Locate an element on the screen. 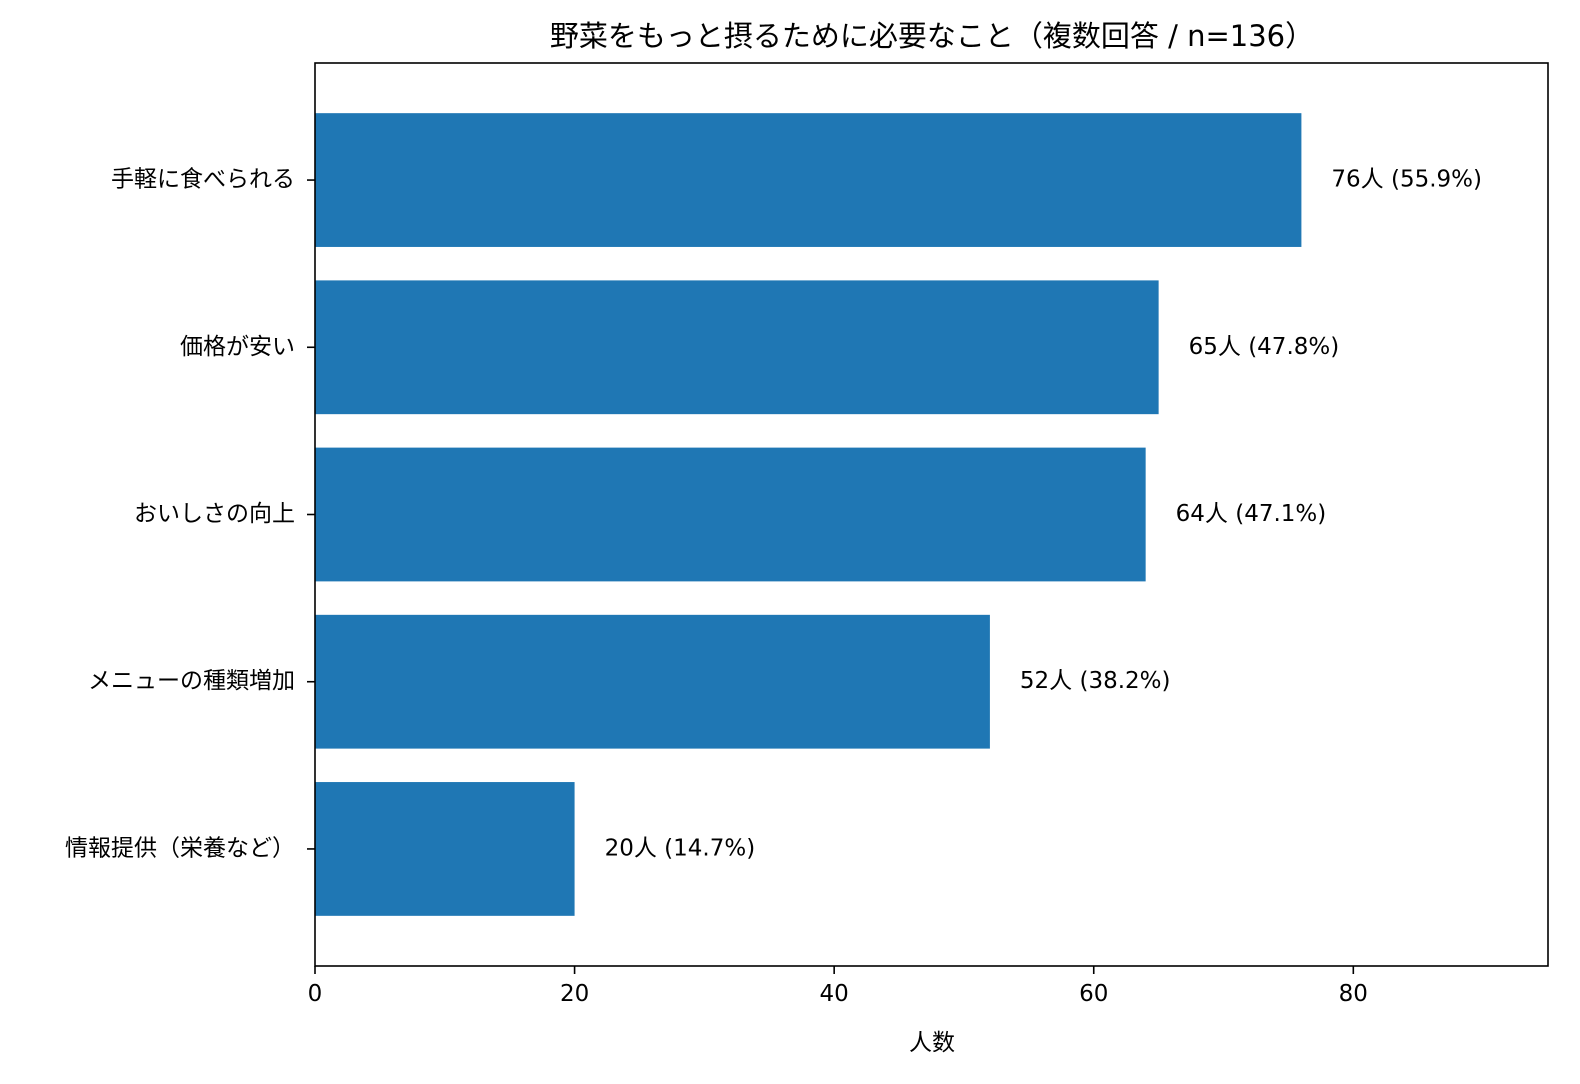 The image size is (1580, 1084). chart-title: 野菜をもっと摂るために必要なこと（複数回答 / n=136） is located at coordinates (932, 36).